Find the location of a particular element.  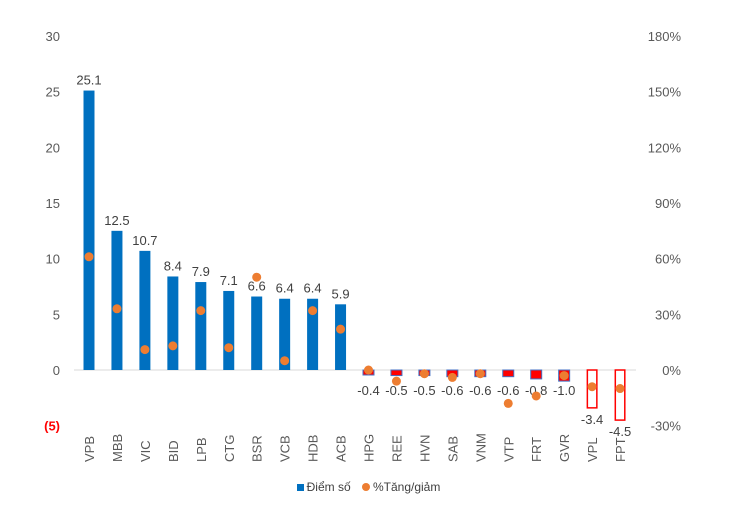

category-label: VPL is located at coordinates (592, 449).